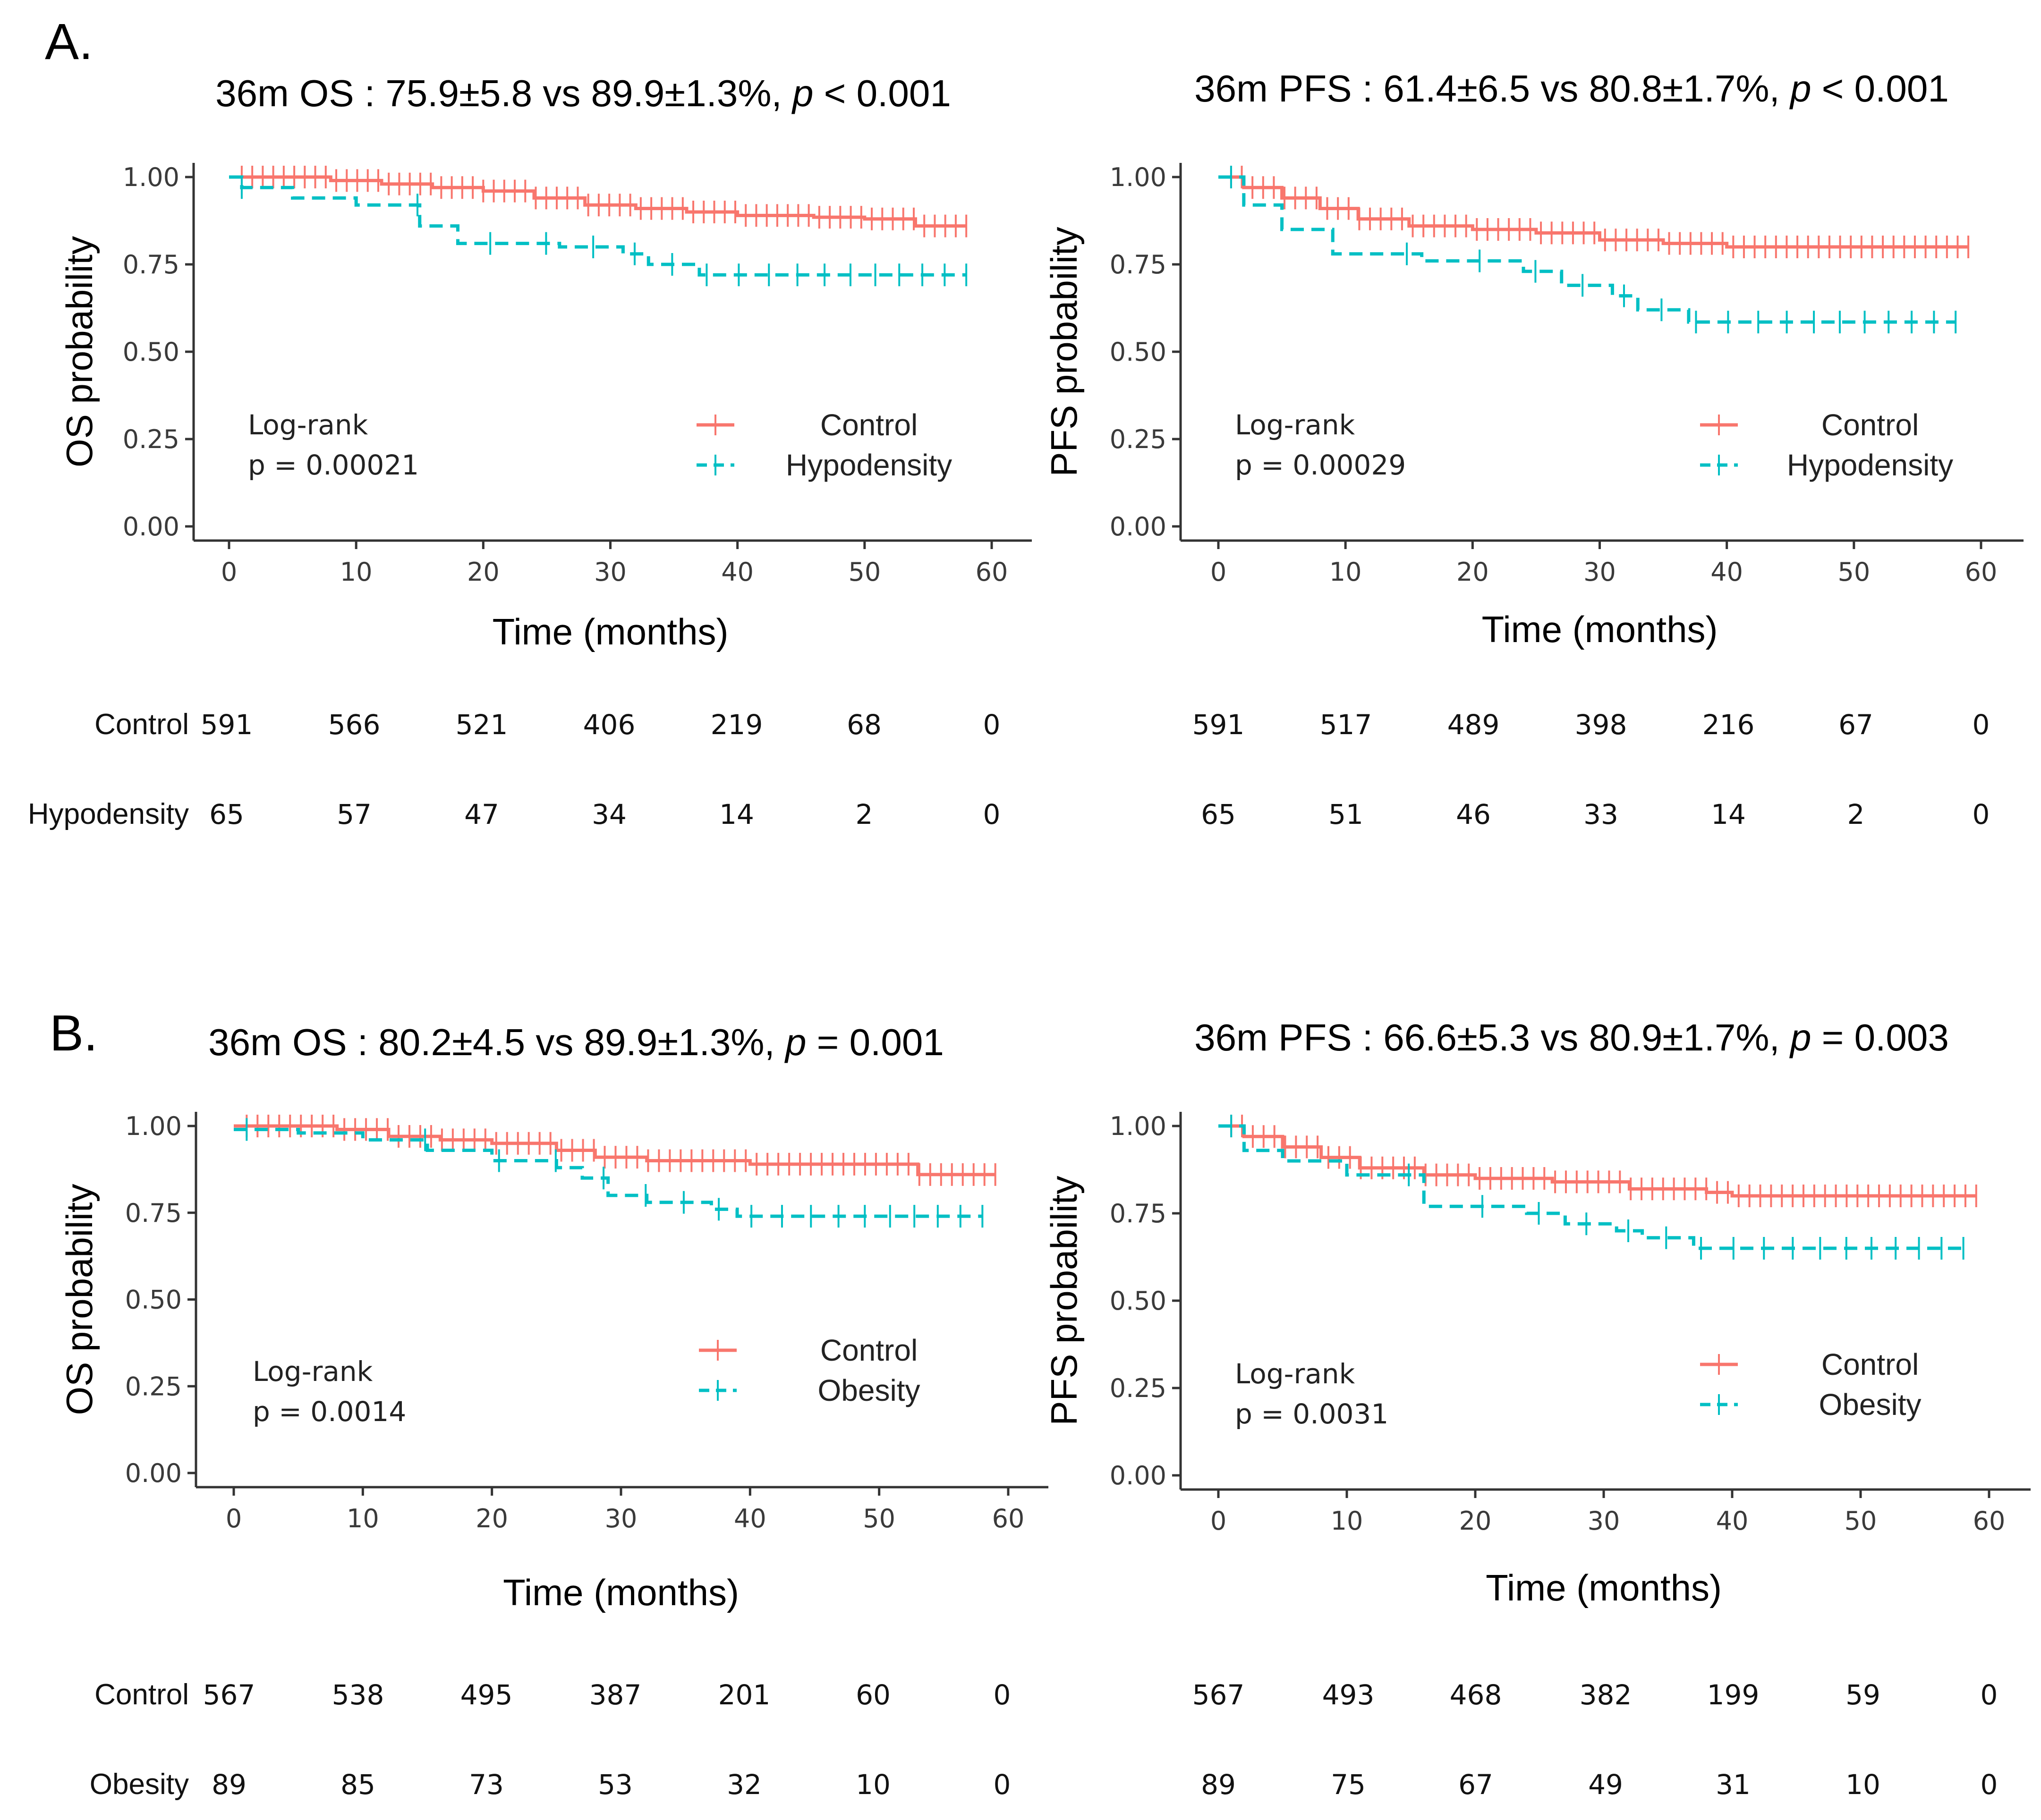  I want to click on risk-count: 591, so click(227, 725).